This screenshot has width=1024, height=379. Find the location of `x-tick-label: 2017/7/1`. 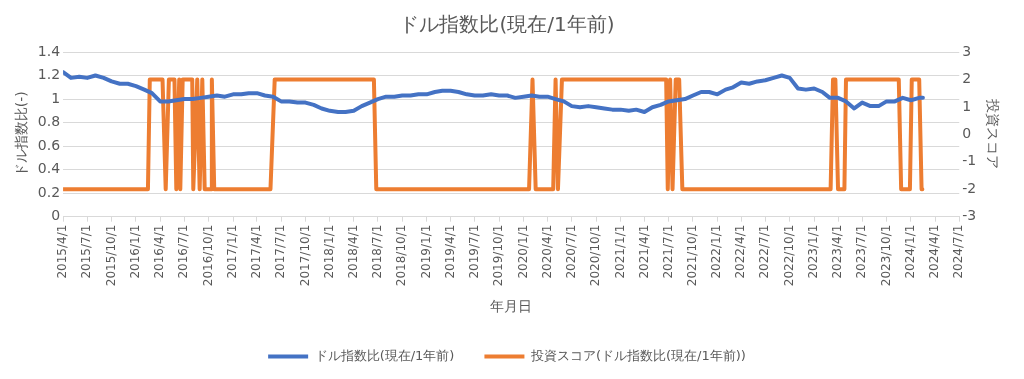

x-tick-label: 2017/7/1 is located at coordinates (280, 251).